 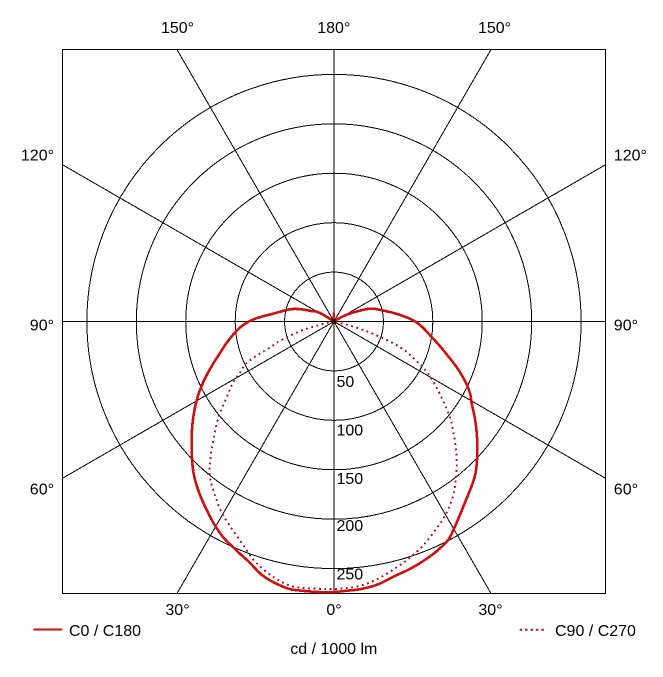 I want to click on svg-text: 250, so click(x=350, y=574).